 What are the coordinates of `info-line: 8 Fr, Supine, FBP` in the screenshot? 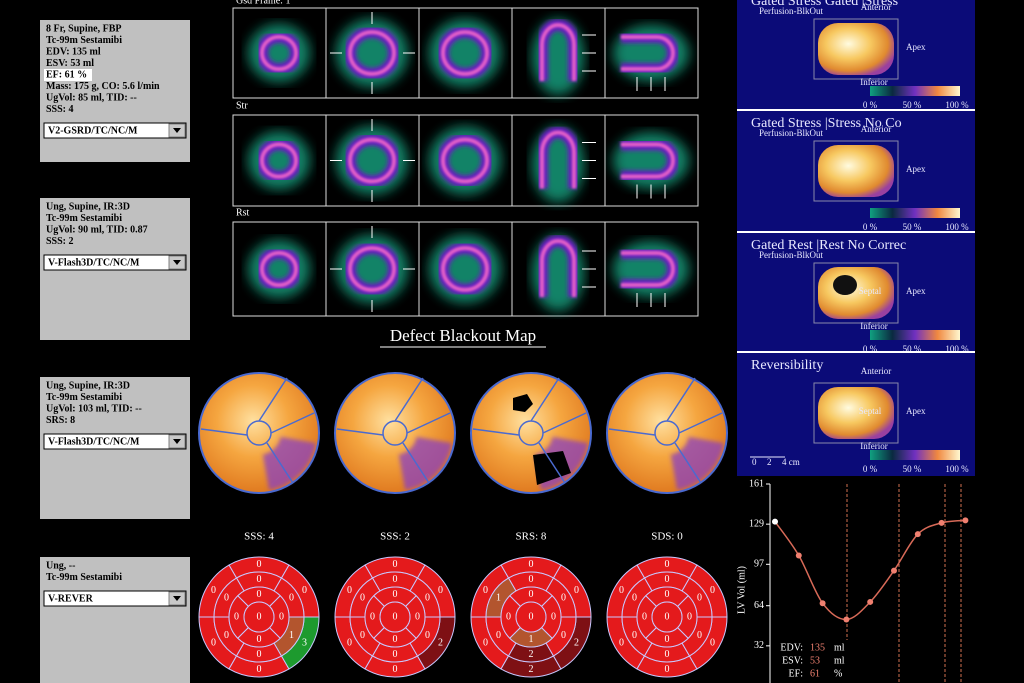 It's located at (83, 28).